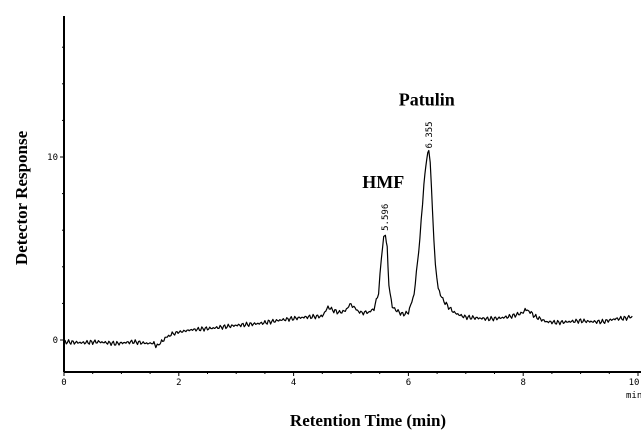 This screenshot has width=641, height=432. What do you see at coordinates (293, 383) in the screenshot?
I see `x-tick-label: 4` at bounding box center [293, 383].